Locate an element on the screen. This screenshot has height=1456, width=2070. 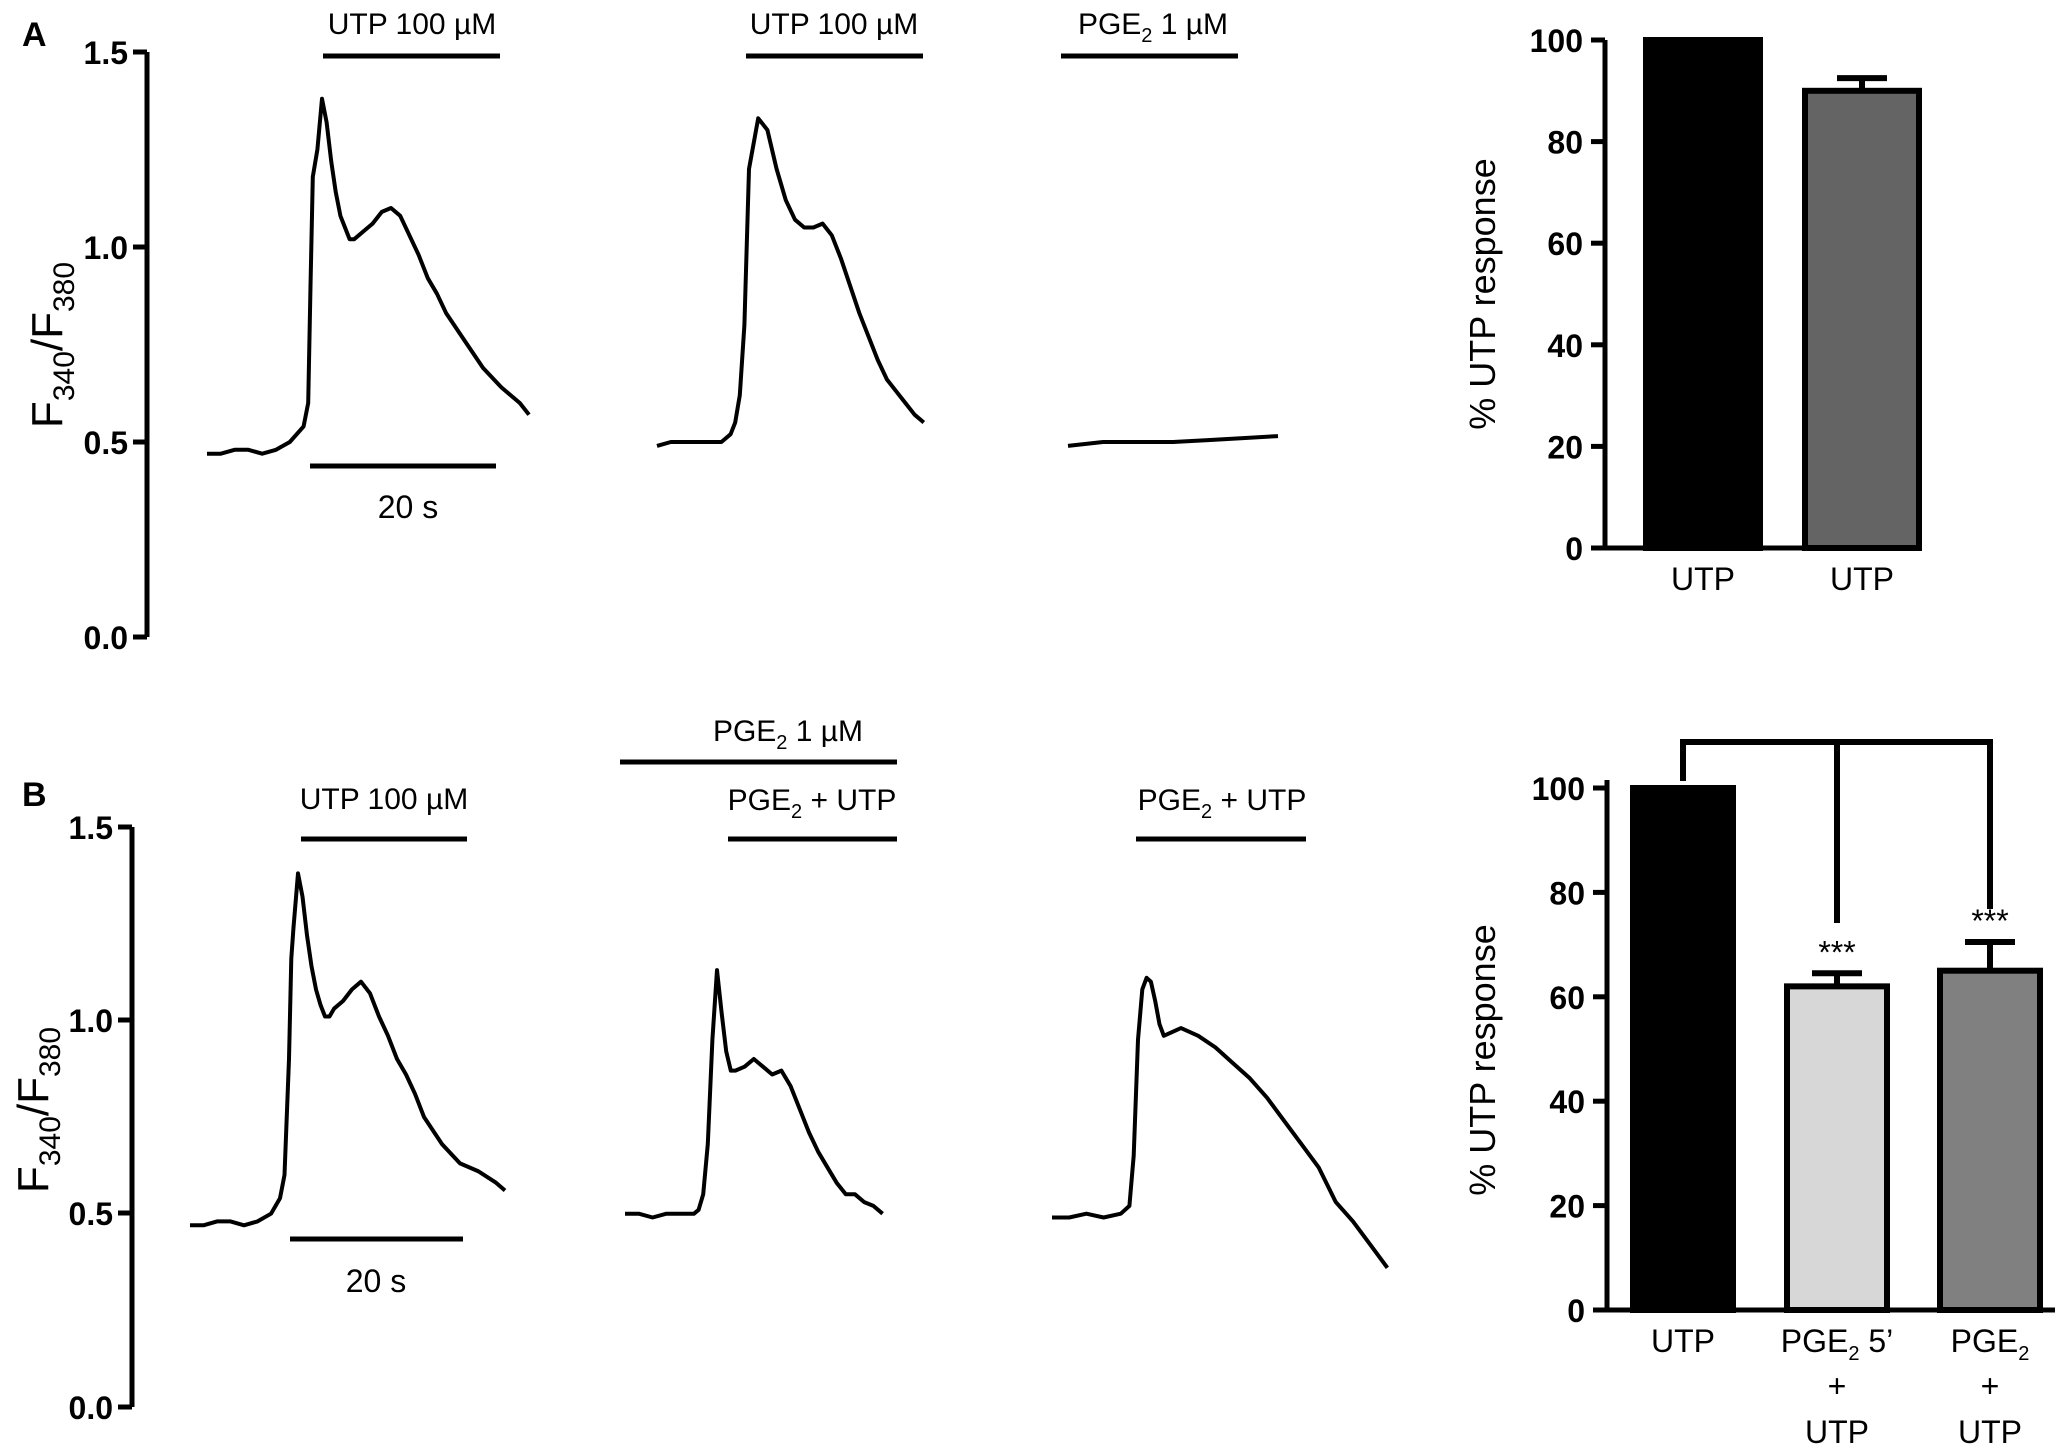
panel-label-b: B is located at coordinates (34, 795).